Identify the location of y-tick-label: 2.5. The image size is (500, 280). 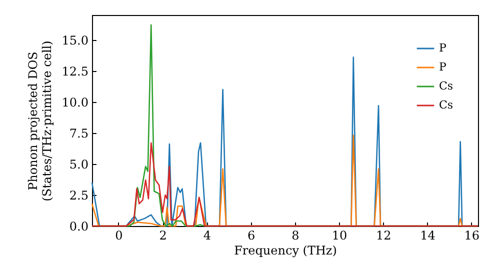
(78, 195).